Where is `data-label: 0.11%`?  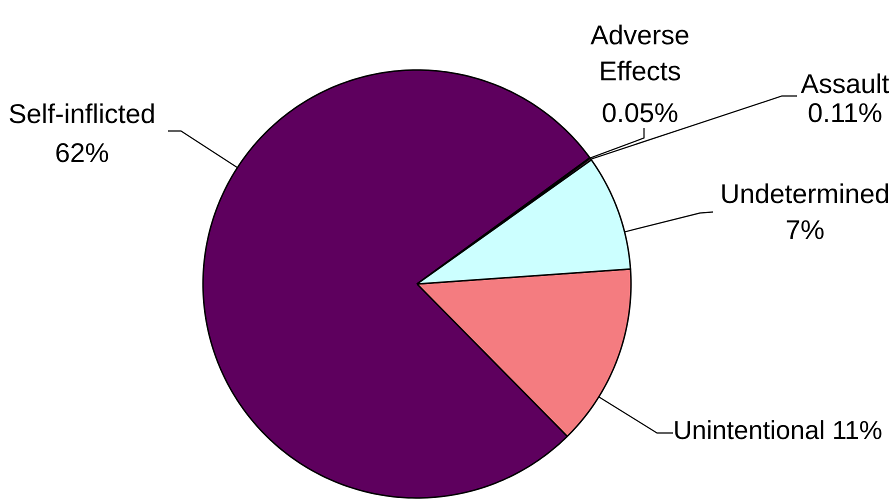 data-label: 0.11% is located at coordinates (845, 112).